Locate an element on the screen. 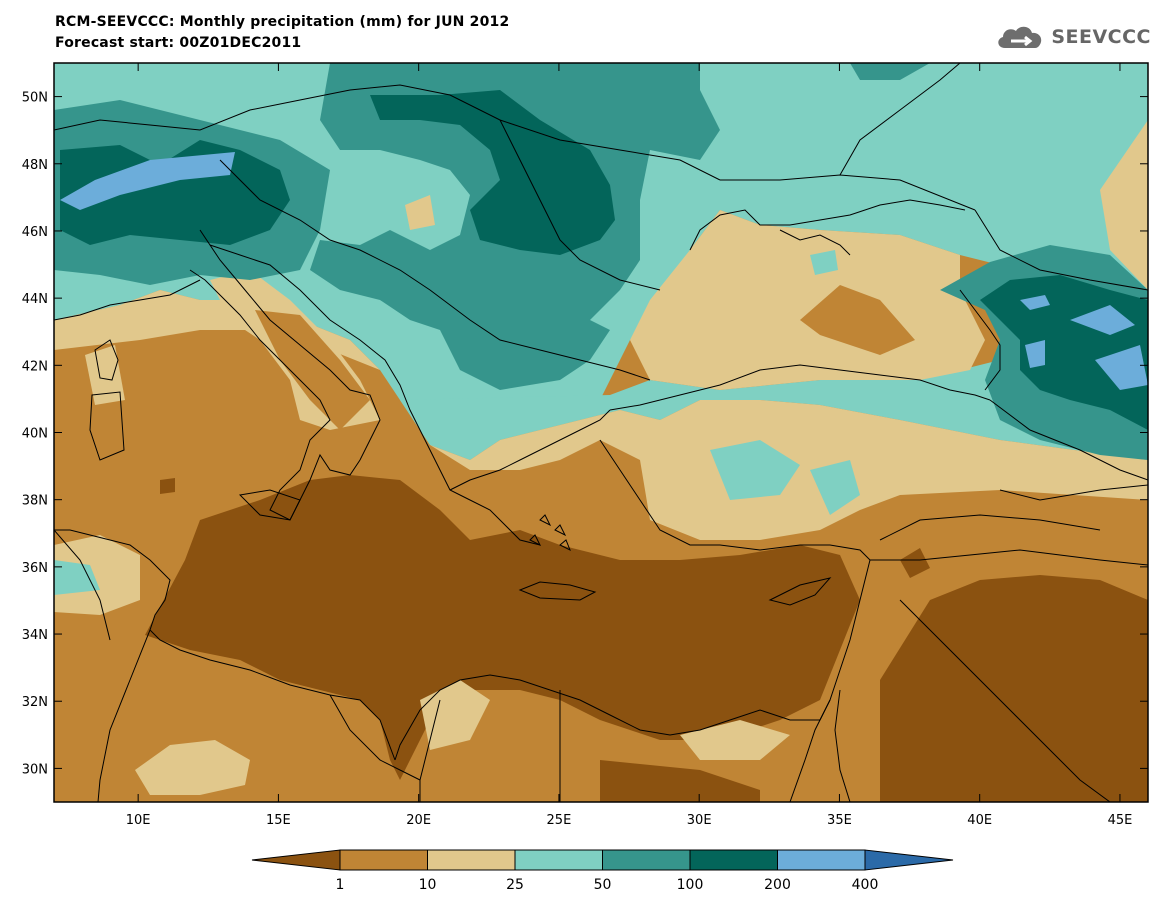  colorbar-max-triangle is located at coordinates (909, 860).